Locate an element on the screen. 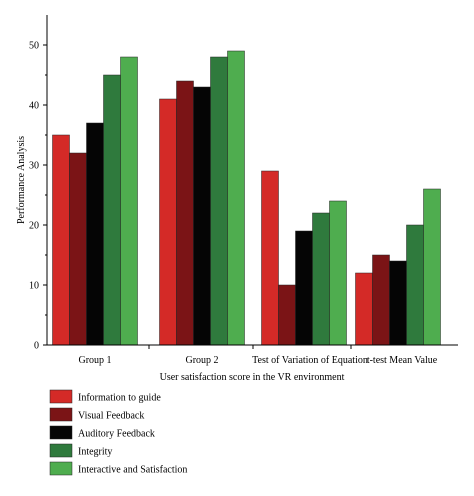  x-tick-label: Group 2 is located at coordinates (201, 360).